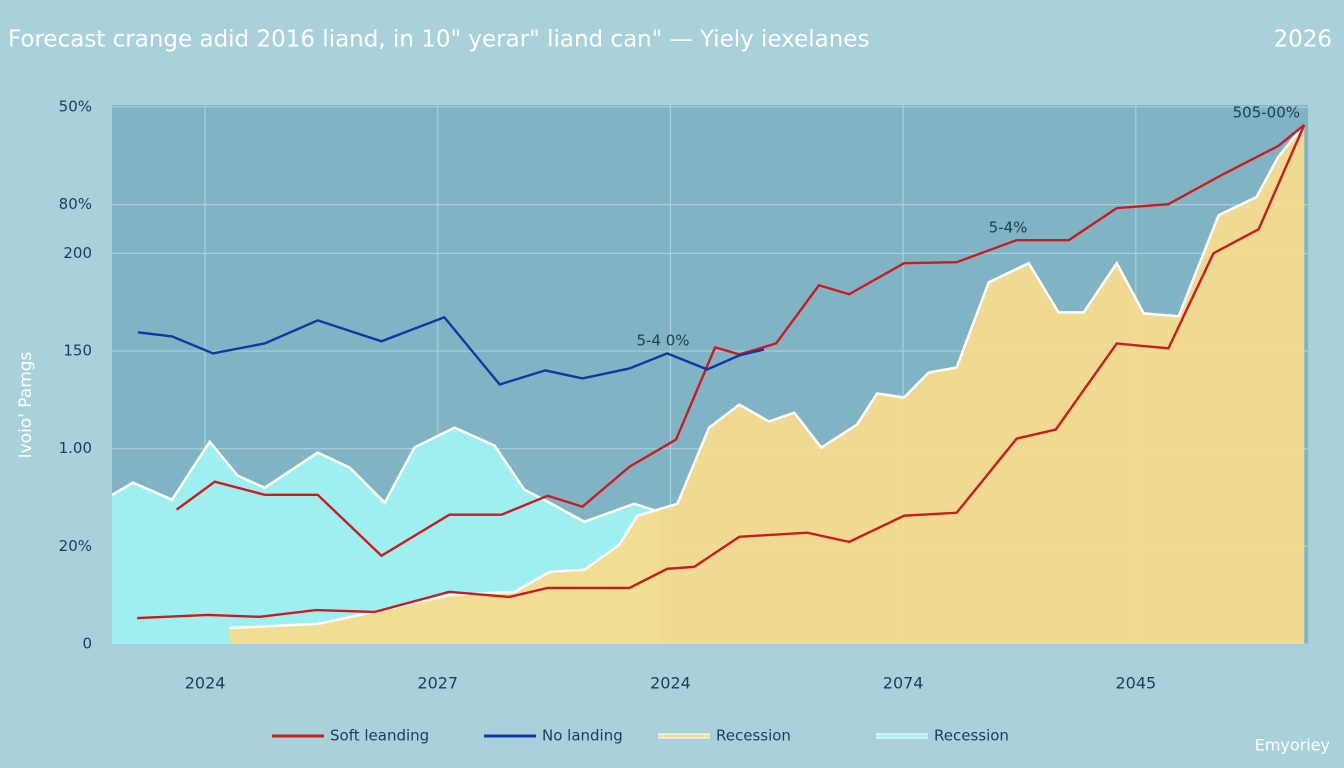  What do you see at coordinates (75, 546) in the screenshot?
I see `y-tick-label: 20%` at bounding box center [75, 546].